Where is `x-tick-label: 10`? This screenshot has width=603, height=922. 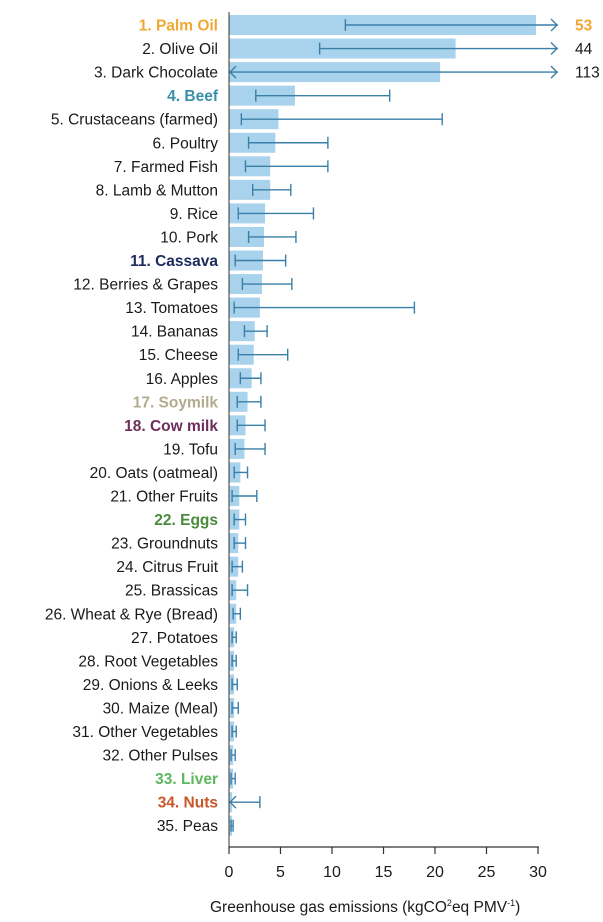
x-tick-label: 10 is located at coordinates (332, 872).